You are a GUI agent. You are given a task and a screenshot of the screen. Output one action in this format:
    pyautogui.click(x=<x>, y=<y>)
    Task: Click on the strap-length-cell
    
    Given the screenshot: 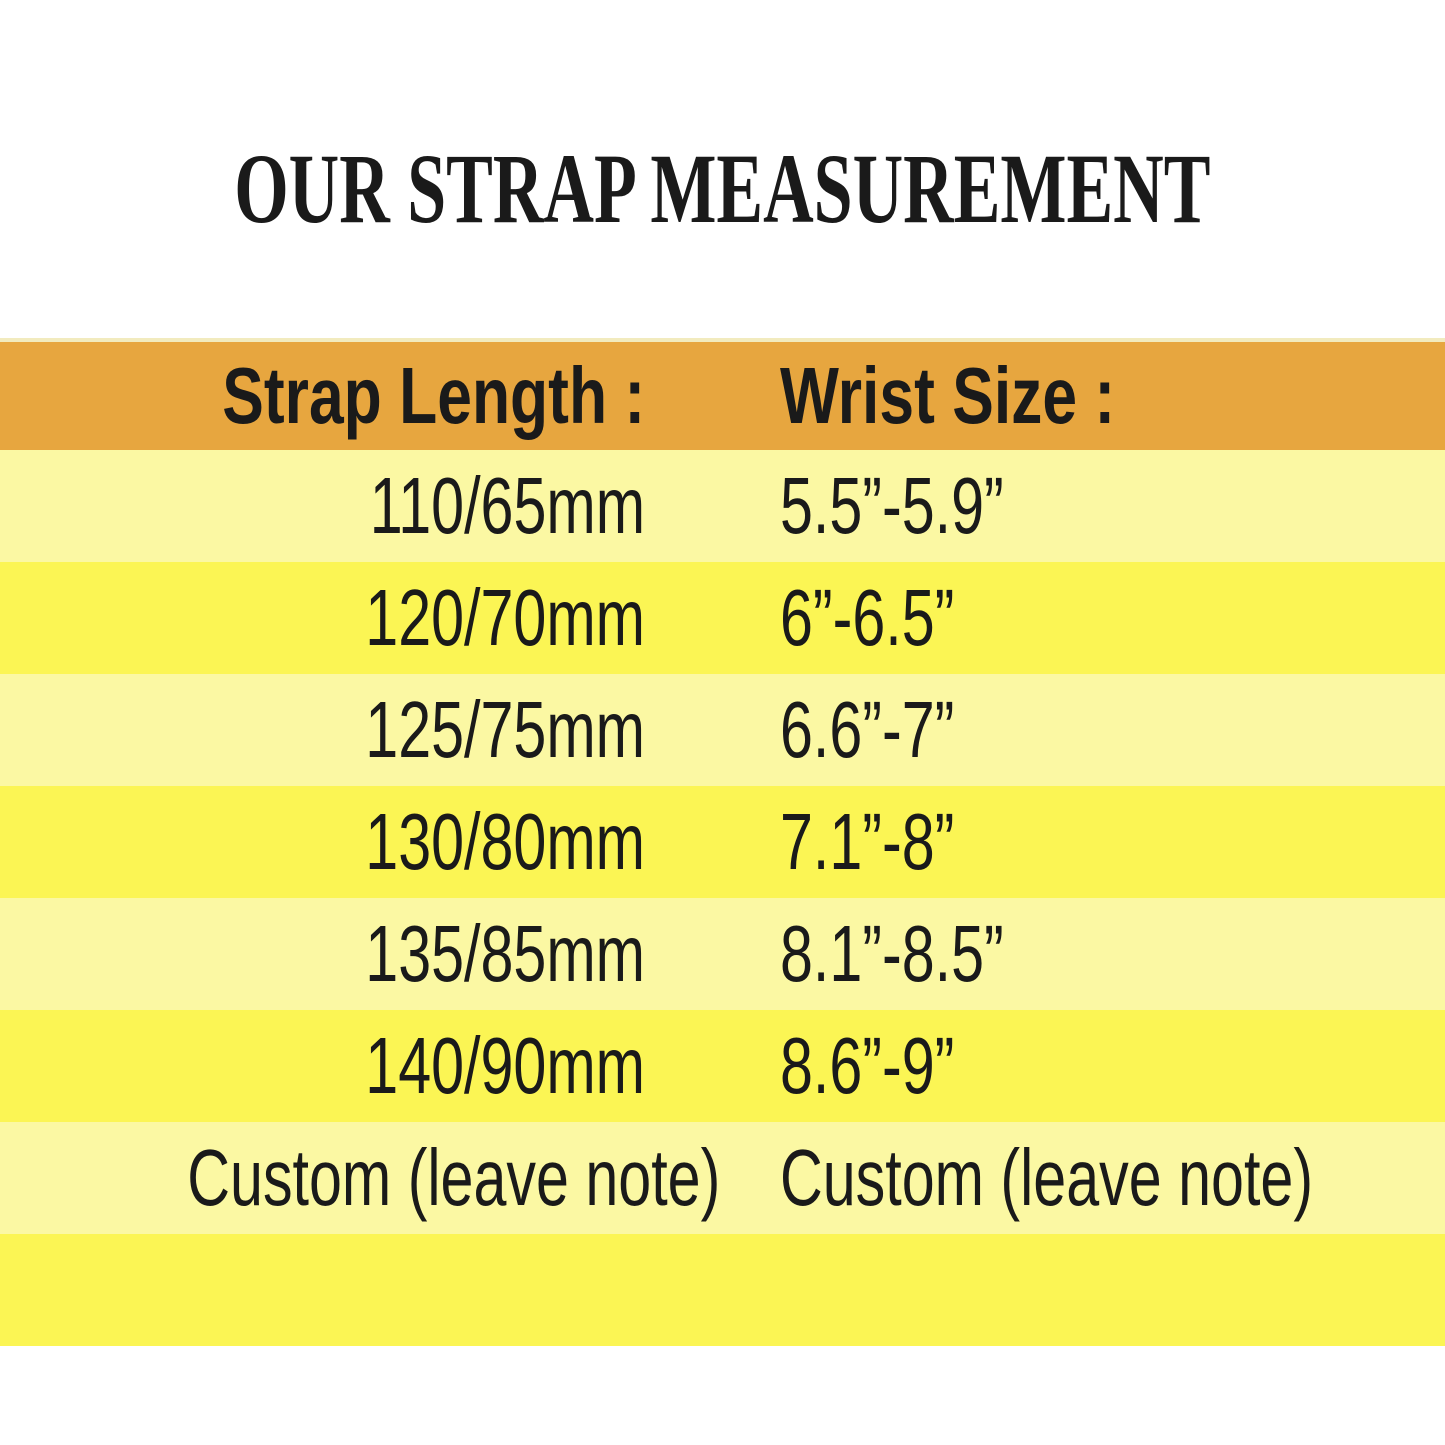 What is the action you would take?
    pyautogui.click(x=322, y=1290)
    